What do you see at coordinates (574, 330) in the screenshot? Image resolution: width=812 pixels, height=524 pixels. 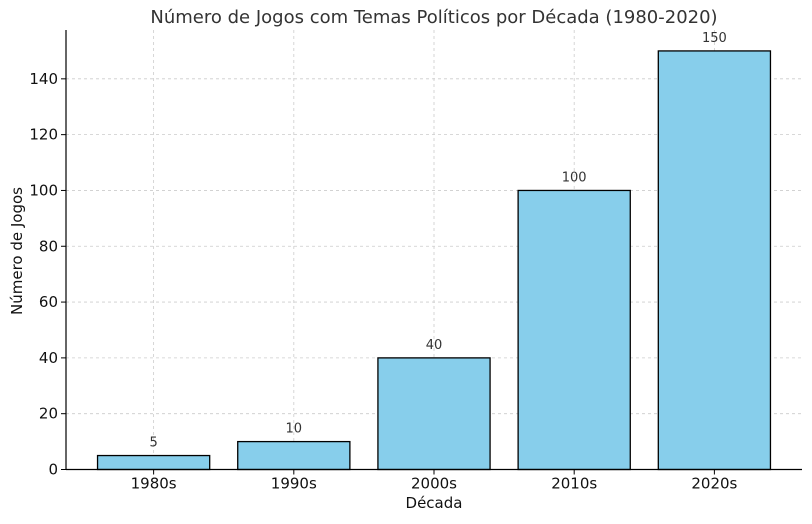 I see `bar-2010s` at bounding box center [574, 330].